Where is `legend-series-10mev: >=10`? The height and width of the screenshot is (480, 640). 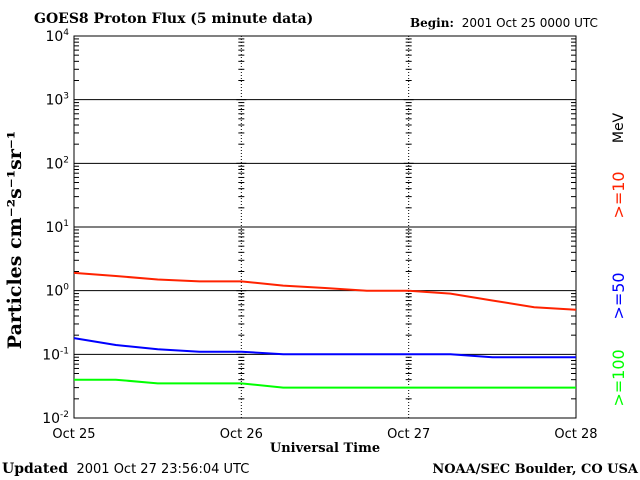 legend-series-10mev: >=10 is located at coordinates (618, 194).